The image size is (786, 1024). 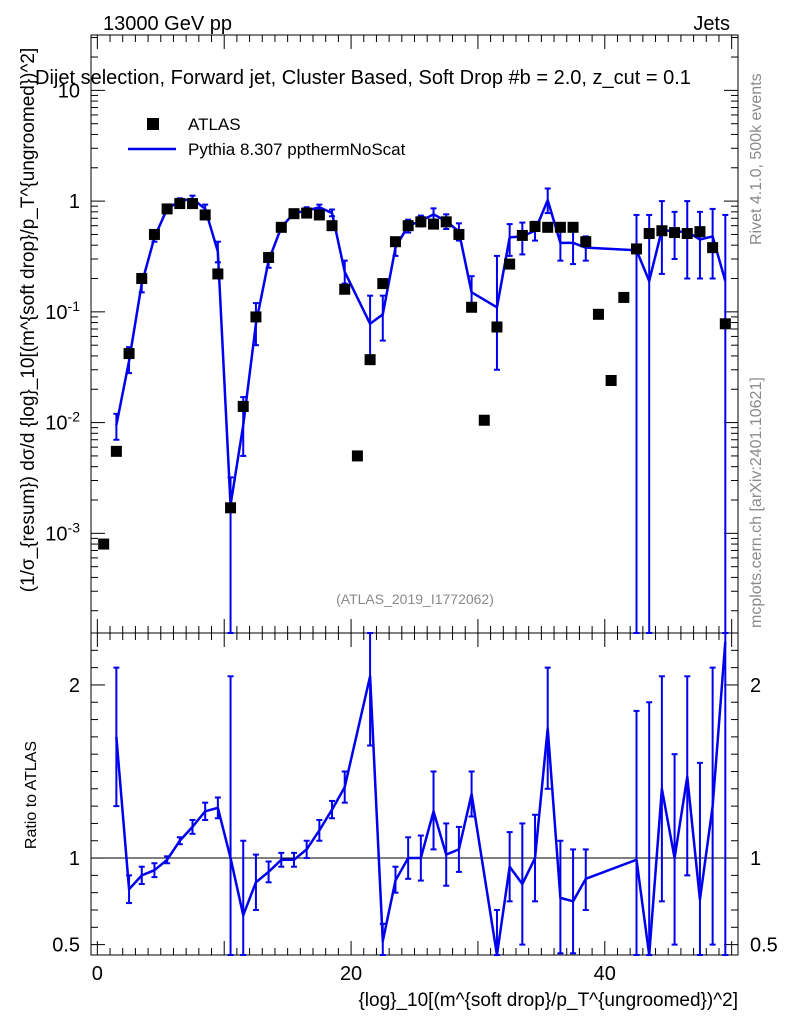 I want to click on main-y-tick-label: 10⁻², so click(x=62, y=422).